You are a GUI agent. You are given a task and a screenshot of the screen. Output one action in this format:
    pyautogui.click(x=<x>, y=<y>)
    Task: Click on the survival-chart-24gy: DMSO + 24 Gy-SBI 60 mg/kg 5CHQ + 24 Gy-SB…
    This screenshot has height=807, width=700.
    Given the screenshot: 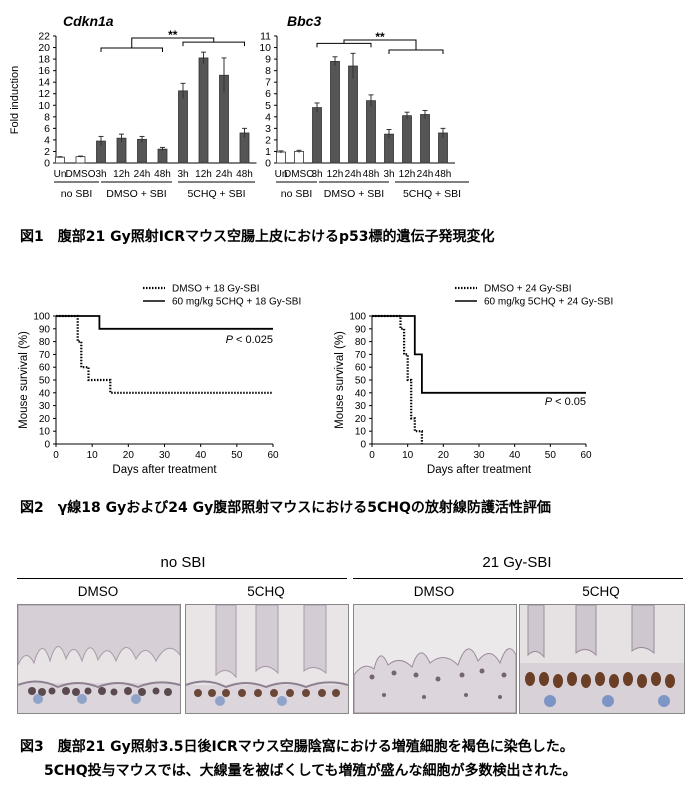 What is the action you would take?
    pyautogui.click(x=473, y=380)
    